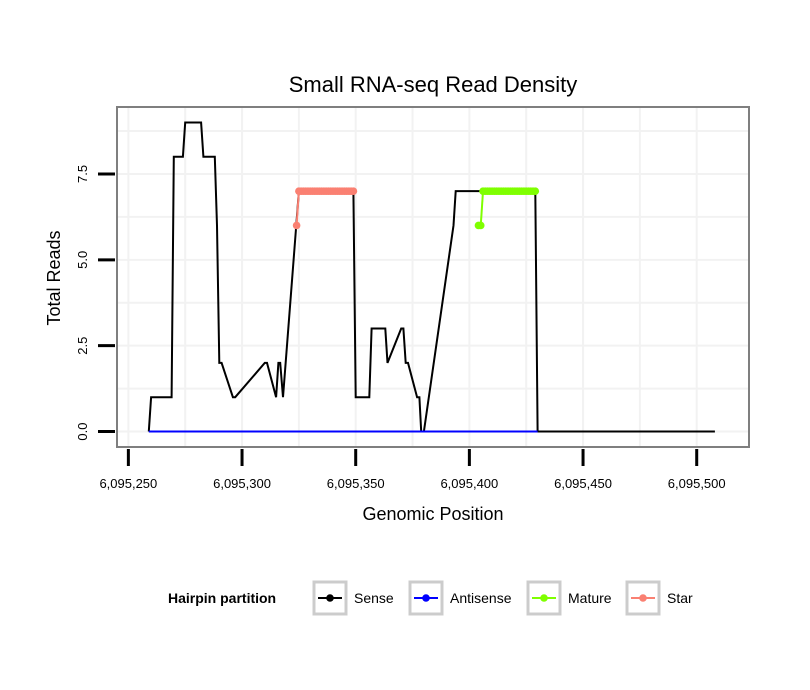  I want to click on legend-item-antisense: Antisense, so click(460, 598).